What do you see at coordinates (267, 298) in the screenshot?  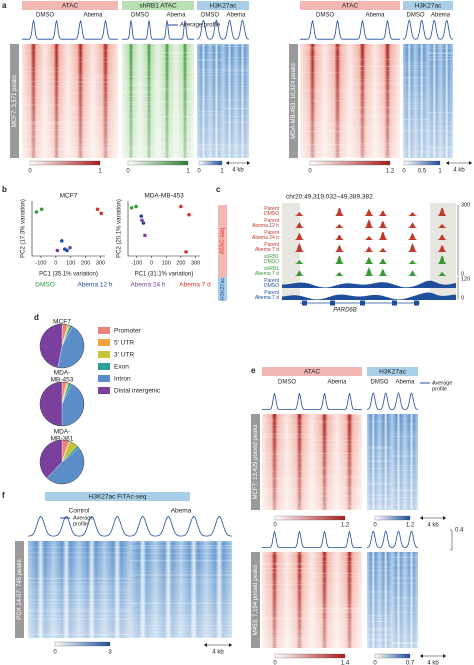 I see `track-label: Abema 7 d` at bounding box center [267, 298].